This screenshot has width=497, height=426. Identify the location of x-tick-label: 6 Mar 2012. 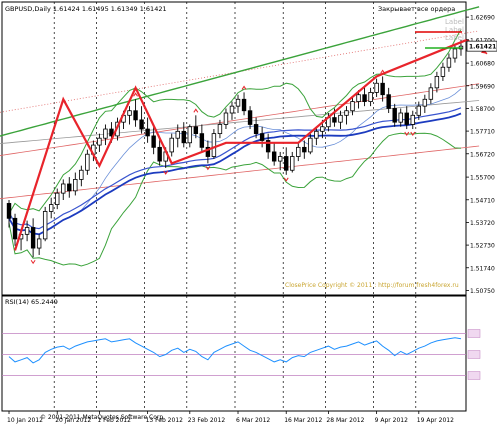
(253, 420).